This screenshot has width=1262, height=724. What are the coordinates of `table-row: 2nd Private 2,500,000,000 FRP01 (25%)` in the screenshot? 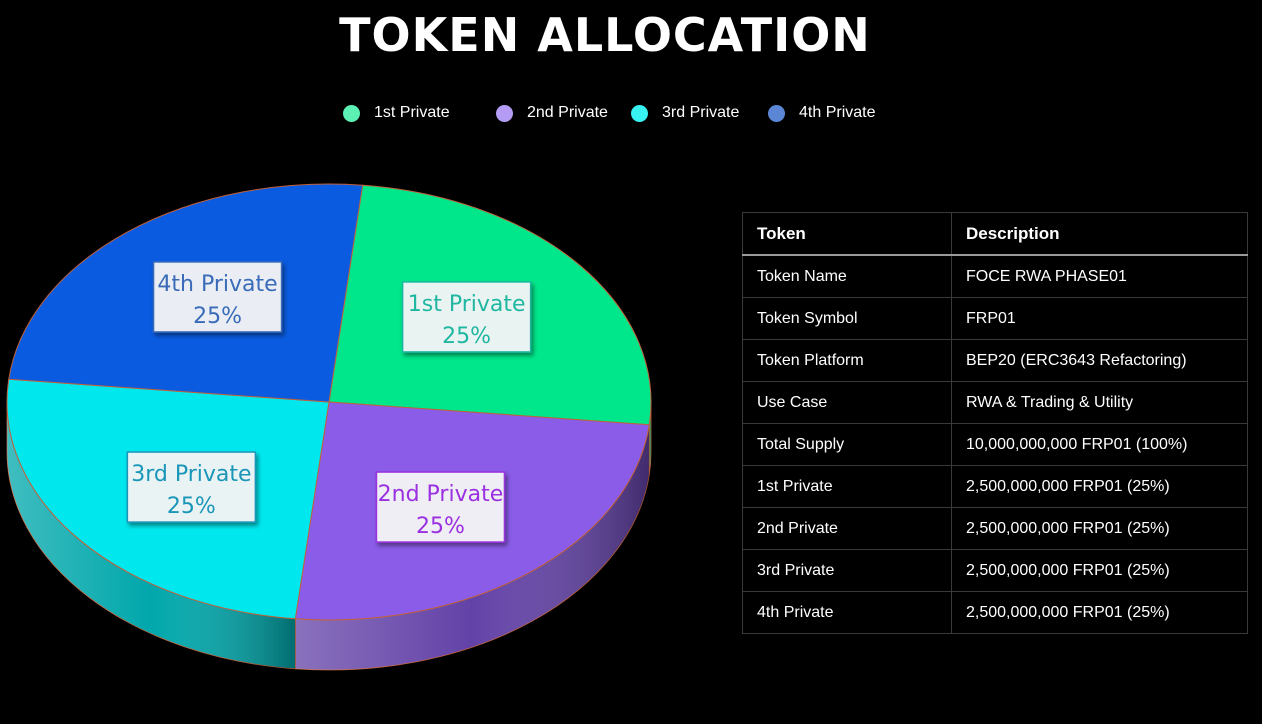 It's located at (995, 528).